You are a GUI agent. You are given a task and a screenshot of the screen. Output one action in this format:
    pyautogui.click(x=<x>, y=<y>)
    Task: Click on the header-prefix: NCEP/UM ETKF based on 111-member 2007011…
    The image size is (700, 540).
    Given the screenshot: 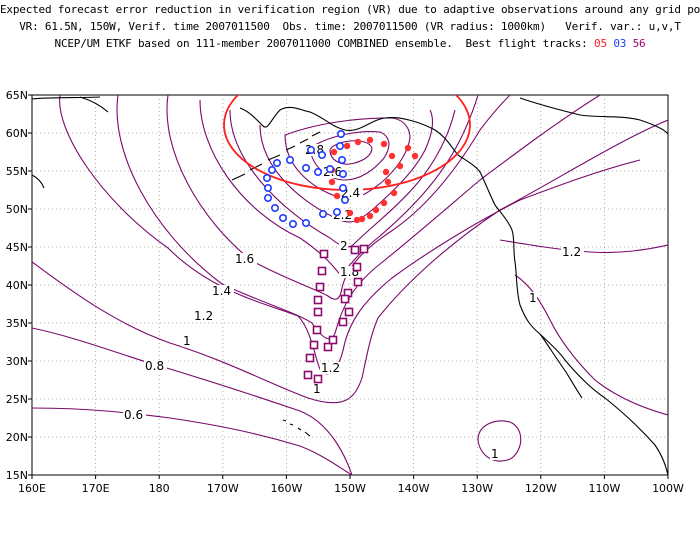 What is the action you would take?
    pyautogui.click(x=321, y=43)
    